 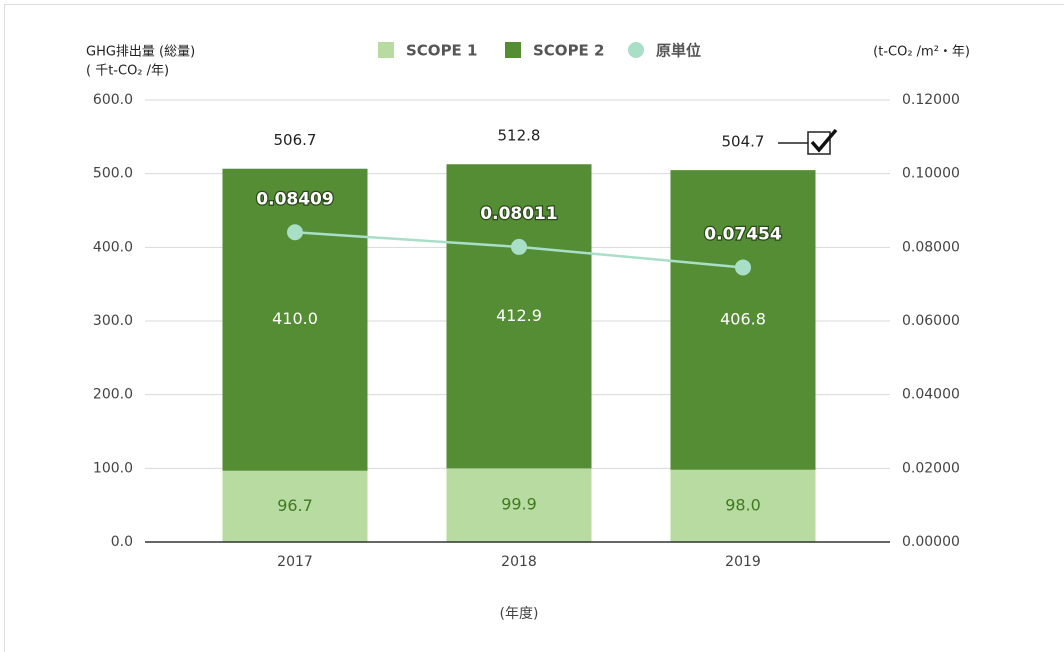 I want to click on y-tick-label: 300.0, so click(x=113, y=321).